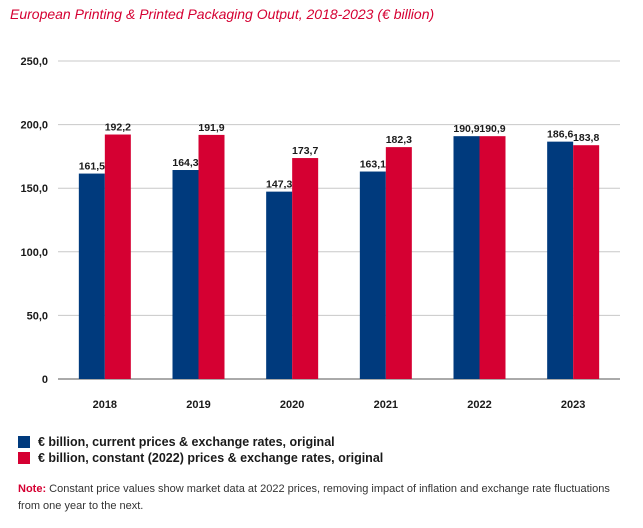 The width and height of the screenshot is (643, 528). Describe the element at coordinates (34, 62) in the screenshot. I see `y-tick-label: 250,0` at that location.